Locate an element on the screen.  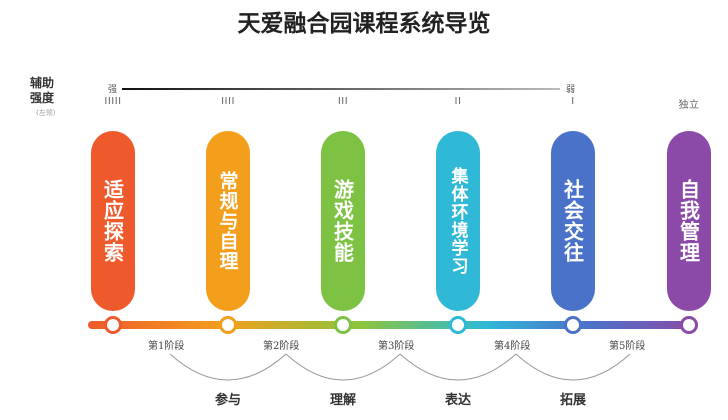
course-pill-group-learning: 集体环境学习 is located at coordinates (458, 221).